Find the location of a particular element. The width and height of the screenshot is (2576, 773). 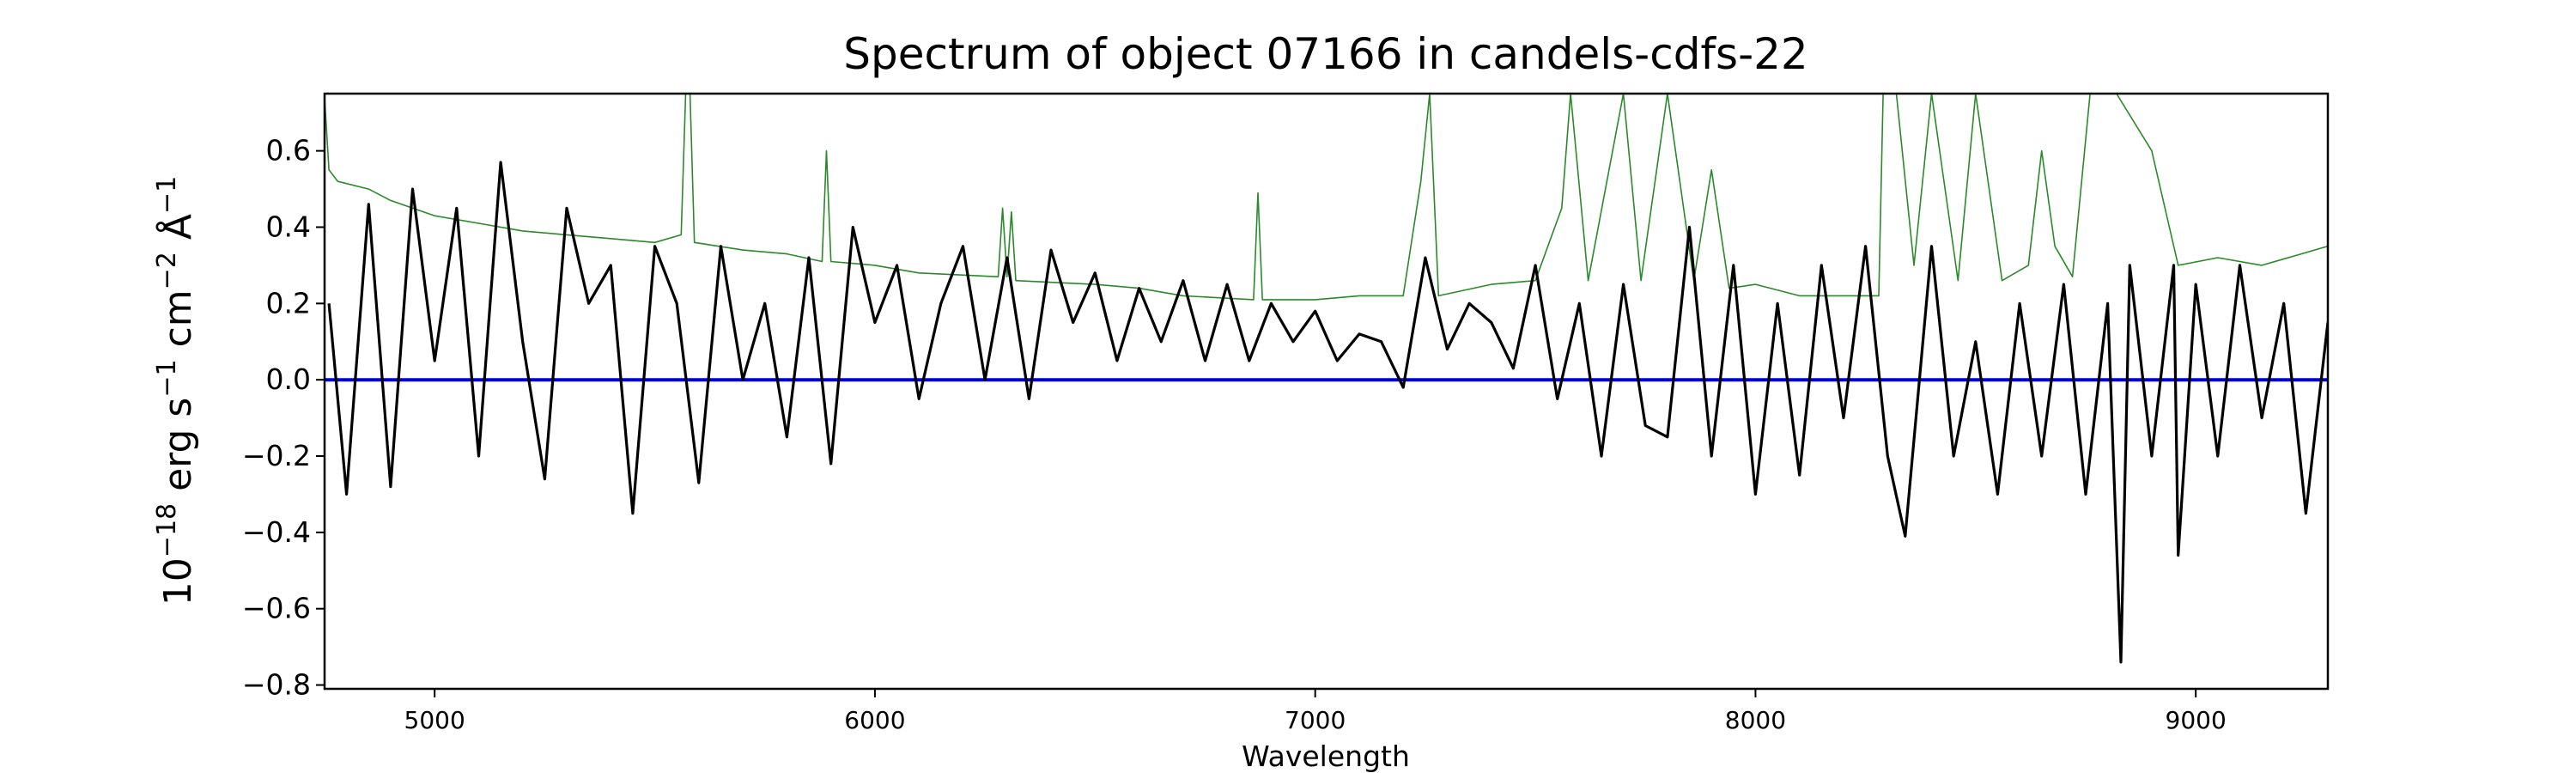

y-tick-label: 0.2 is located at coordinates (289, 303).